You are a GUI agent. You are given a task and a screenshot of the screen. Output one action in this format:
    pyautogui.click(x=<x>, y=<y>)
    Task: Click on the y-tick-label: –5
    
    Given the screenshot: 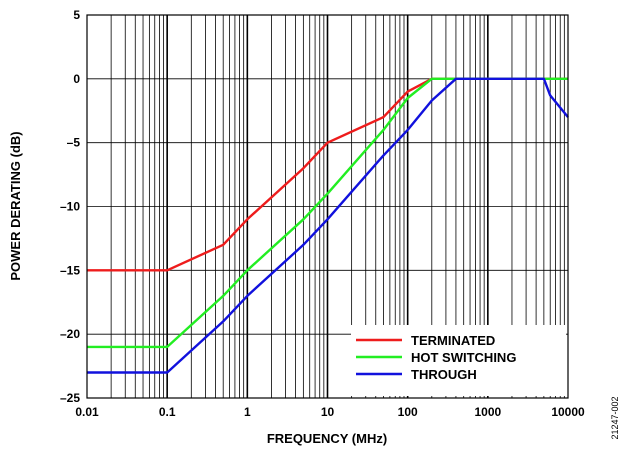 What is the action you would take?
    pyautogui.click(x=74, y=143)
    